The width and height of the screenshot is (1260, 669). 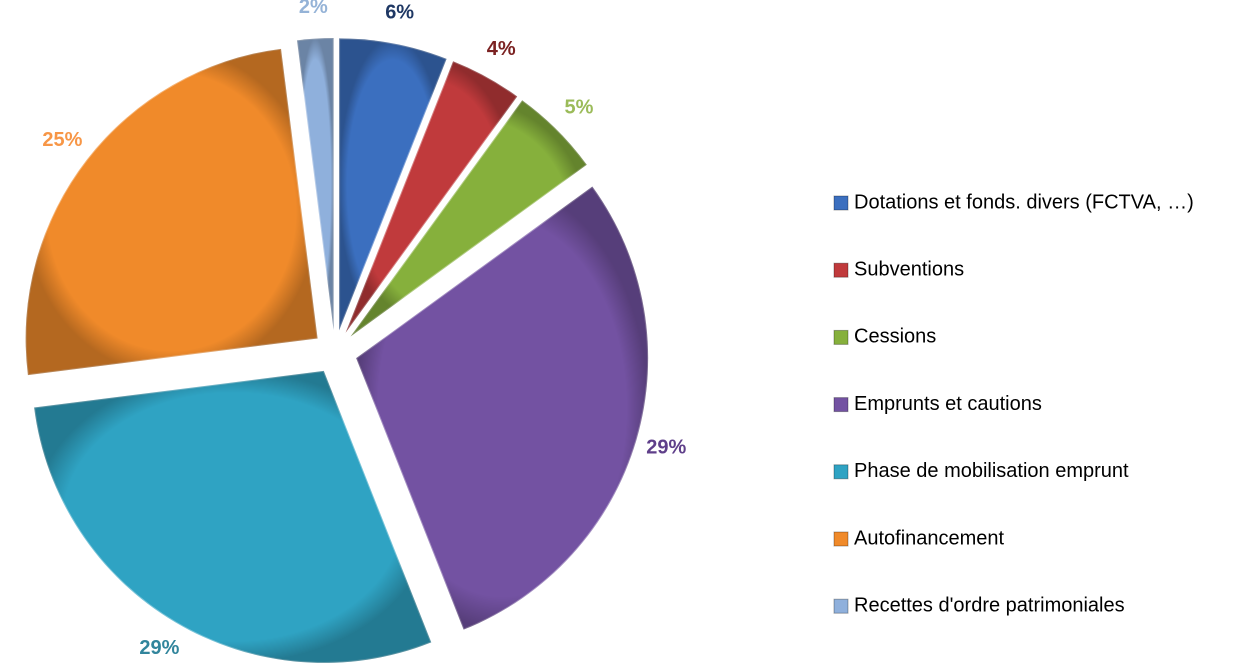 What do you see at coordinates (929, 538) in the screenshot?
I see `legend-label: Autofinancement` at bounding box center [929, 538].